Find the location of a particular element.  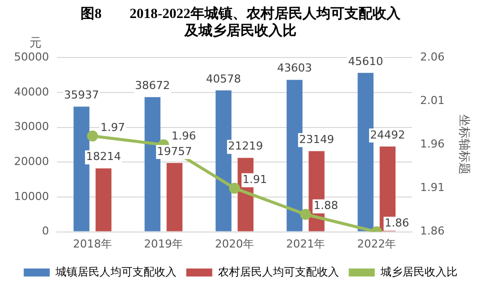

y2-tick-label: 2.06 is located at coordinates (432, 57).